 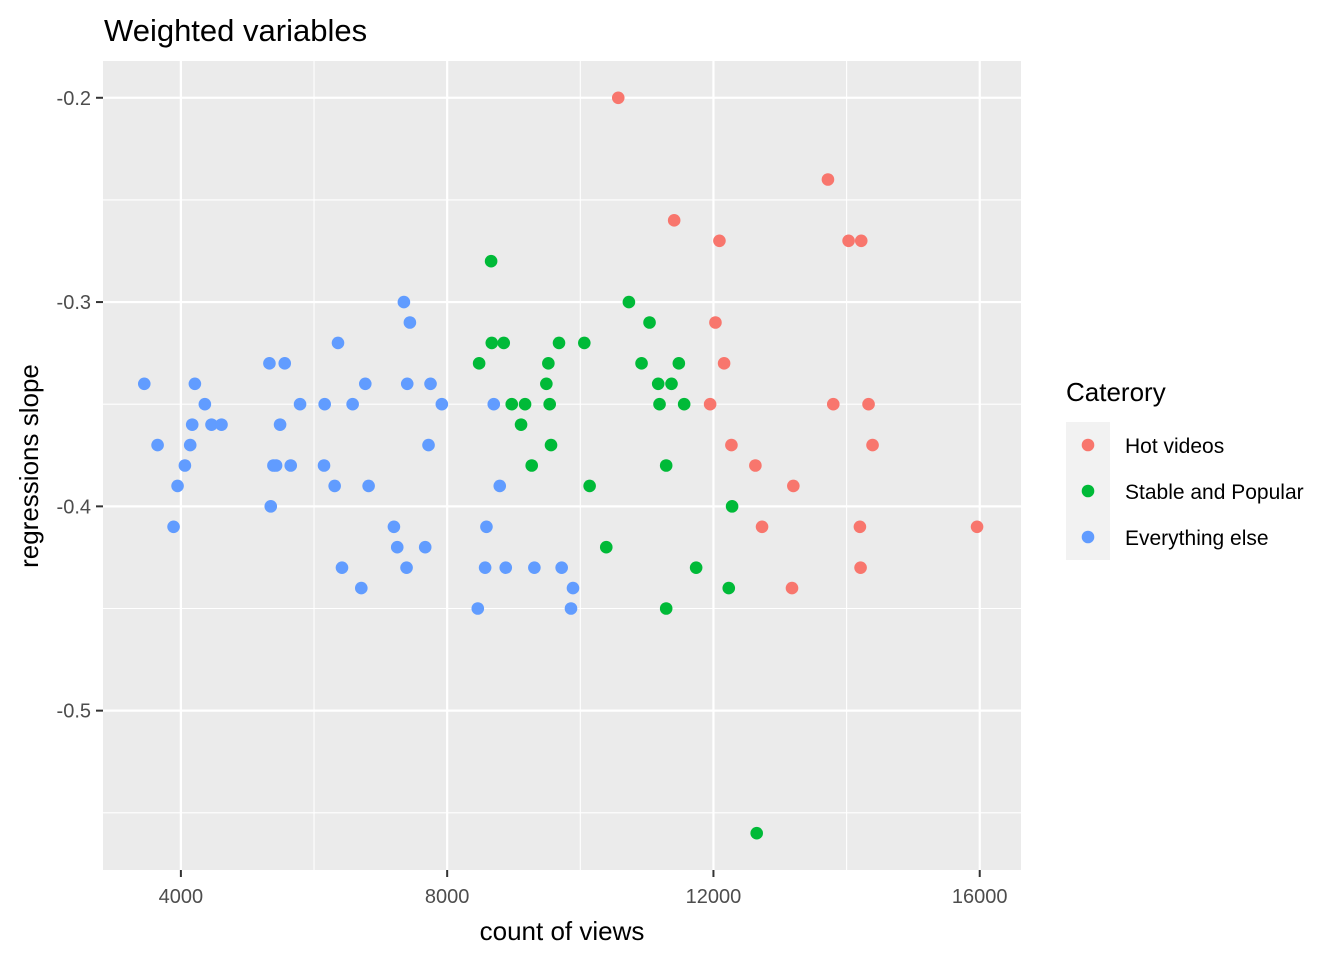 I want to click on x-tick-label: 8000, so click(x=447, y=897).